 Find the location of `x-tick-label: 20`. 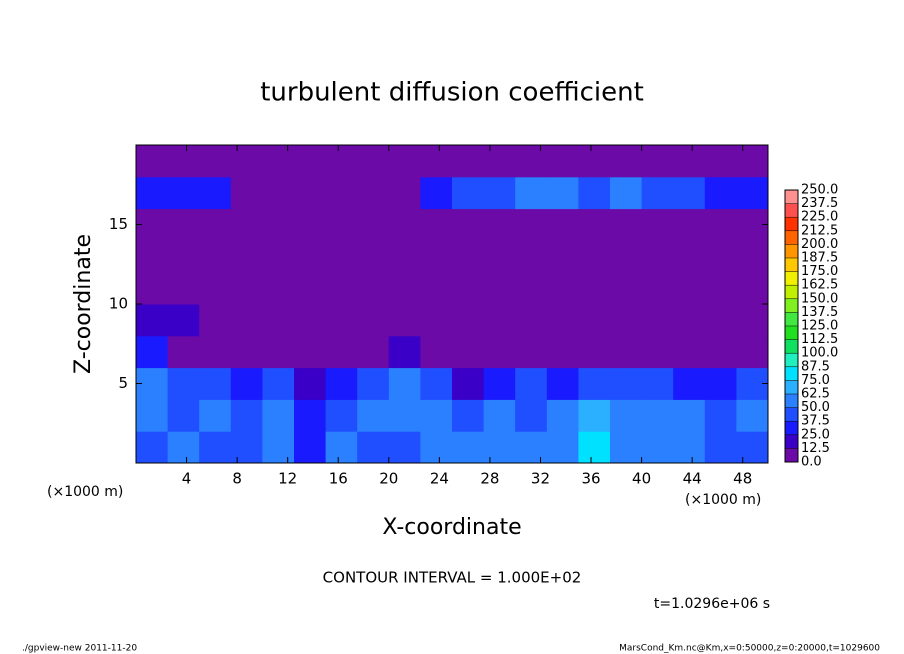

x-tick-label: 20 is located at coordinates (388, 479).